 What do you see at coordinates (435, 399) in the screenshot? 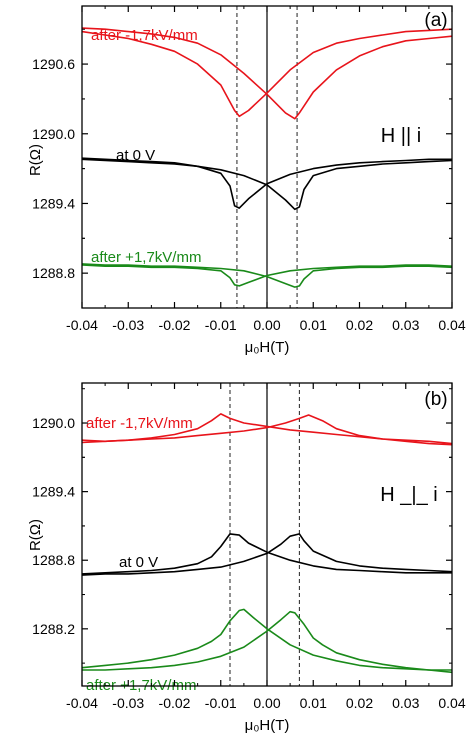
I see `panel-label: (b)` at bounding box center [435, 399].